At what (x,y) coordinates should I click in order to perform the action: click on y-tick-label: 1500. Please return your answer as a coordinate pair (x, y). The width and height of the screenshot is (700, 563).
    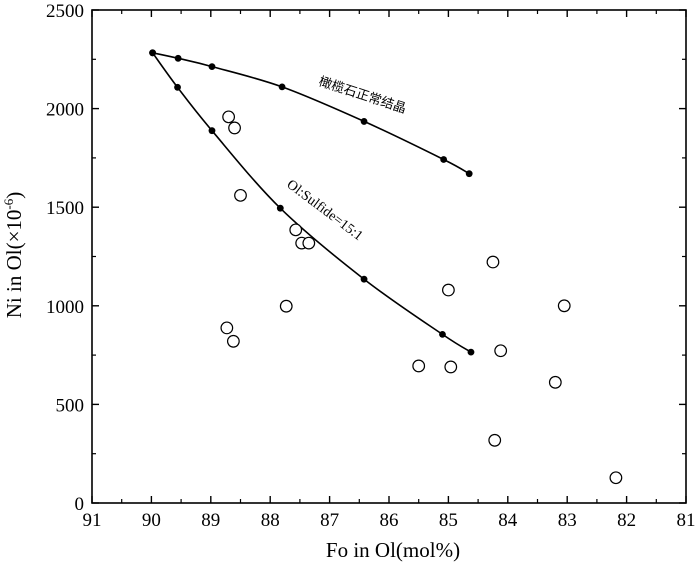
    Looking at the image, I should click on (65, 208).